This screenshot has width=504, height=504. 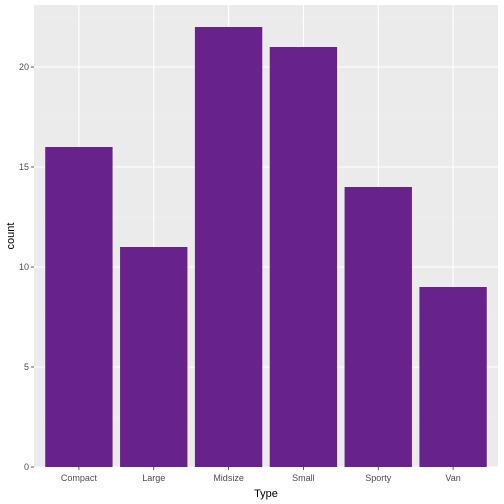 What do you see at coordinates (79, 307) in the screenshot?
I see `bar-compact` at bounding box center [79, 307].